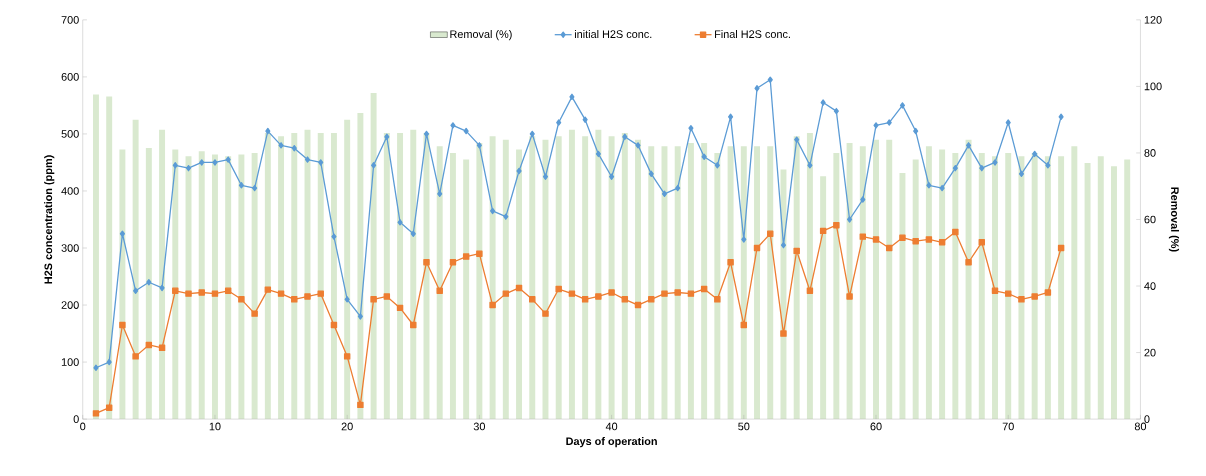 This screenshot has width=1206, height=476. What do you see at coordinates (613, 34) in the screenshot?
I see `legend-label: initial H2S conc.` at bounding box center [613, 34].